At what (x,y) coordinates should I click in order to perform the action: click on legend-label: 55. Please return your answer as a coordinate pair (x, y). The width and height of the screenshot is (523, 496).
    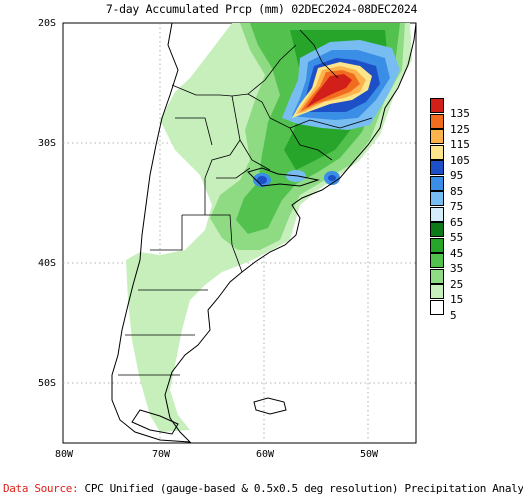
    Looking at the image, I should click on (457, 237).